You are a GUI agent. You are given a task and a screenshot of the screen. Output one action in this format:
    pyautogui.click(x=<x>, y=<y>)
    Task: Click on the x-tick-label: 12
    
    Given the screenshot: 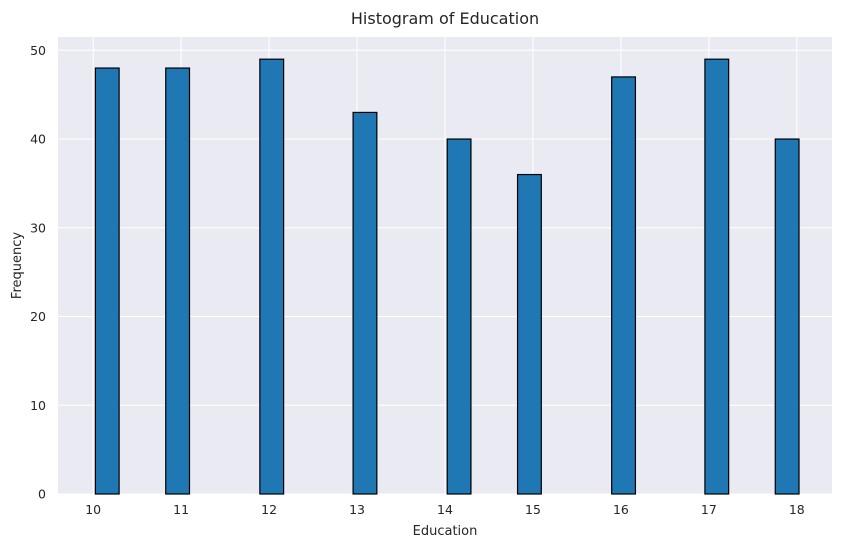 What is the action you would take?
    pyautogui.click(x=269, y=509)
    